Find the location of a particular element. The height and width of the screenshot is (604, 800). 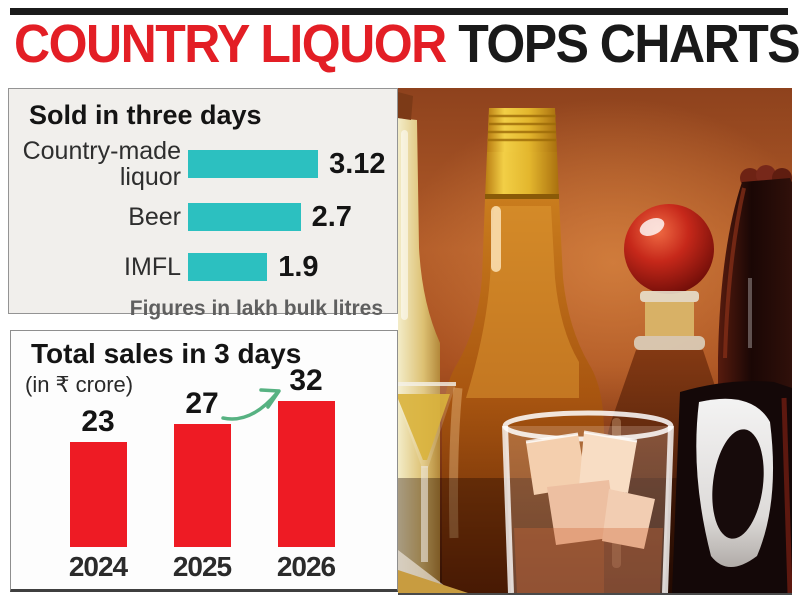

chart1-footnote: Figures in lakh bulk litres is located at coordinates (256, 308).